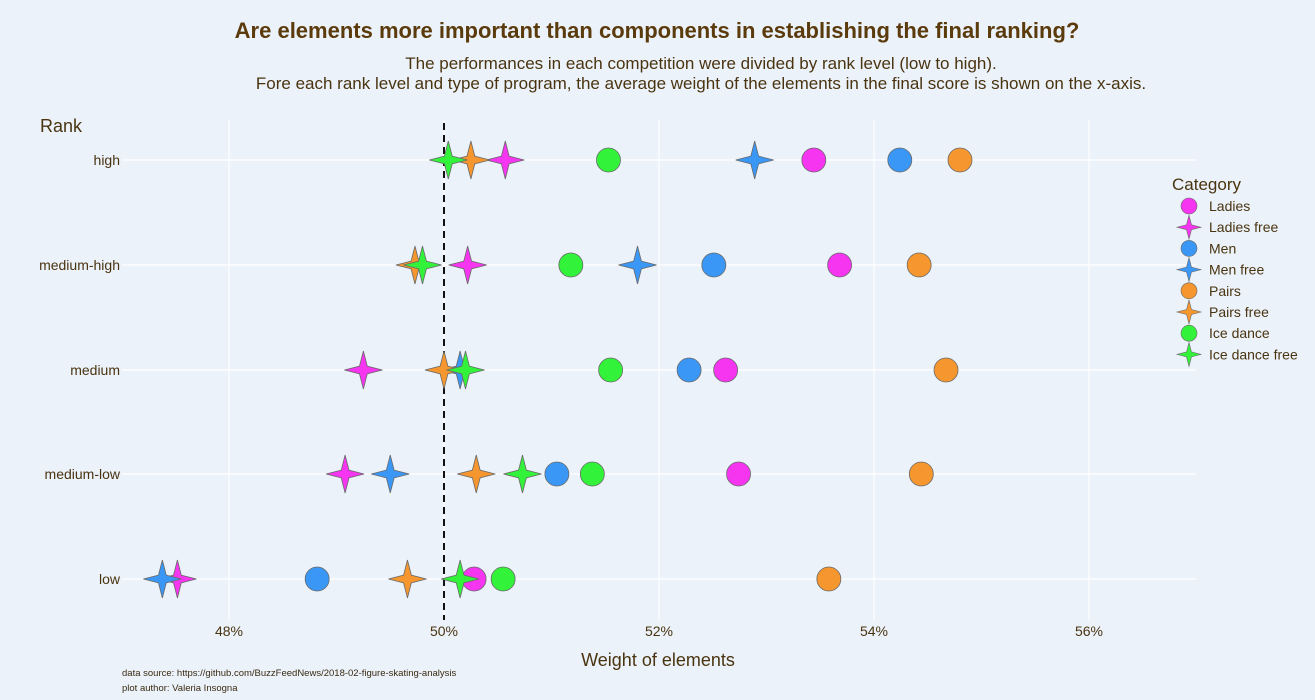 The height and width of the screenshot is (700, 1315). I want to click on x-tick-label: 50%, so click(444, 631).